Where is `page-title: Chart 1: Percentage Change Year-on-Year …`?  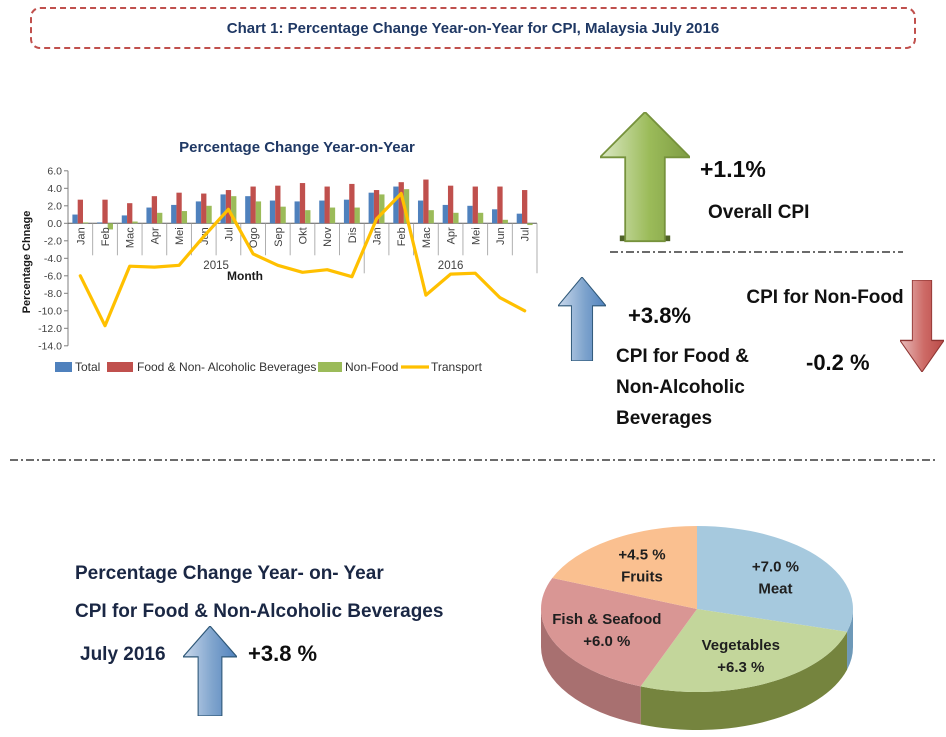
page-title: Chart 1: Percentage Change Year-on-Year … is located at coordinates (473, 28).